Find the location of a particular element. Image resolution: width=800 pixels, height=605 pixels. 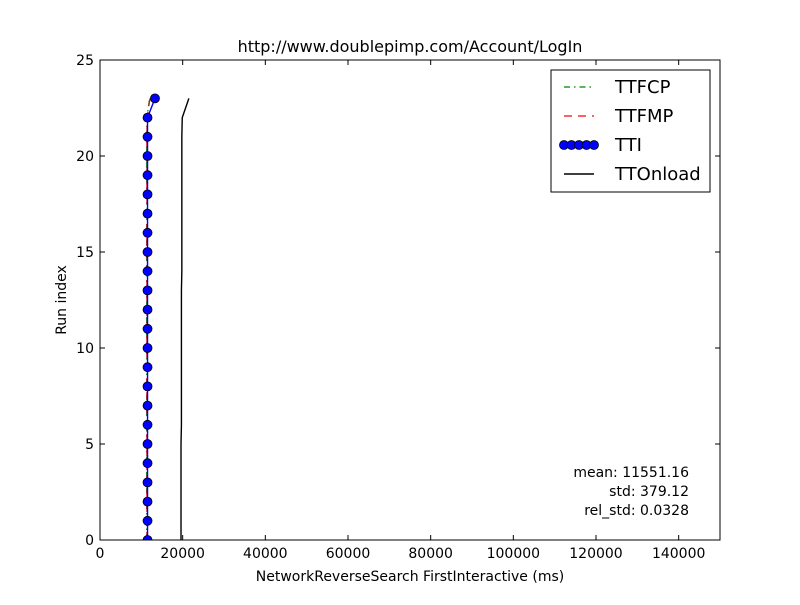

series-line-tti is located at coordinates (151, 319).